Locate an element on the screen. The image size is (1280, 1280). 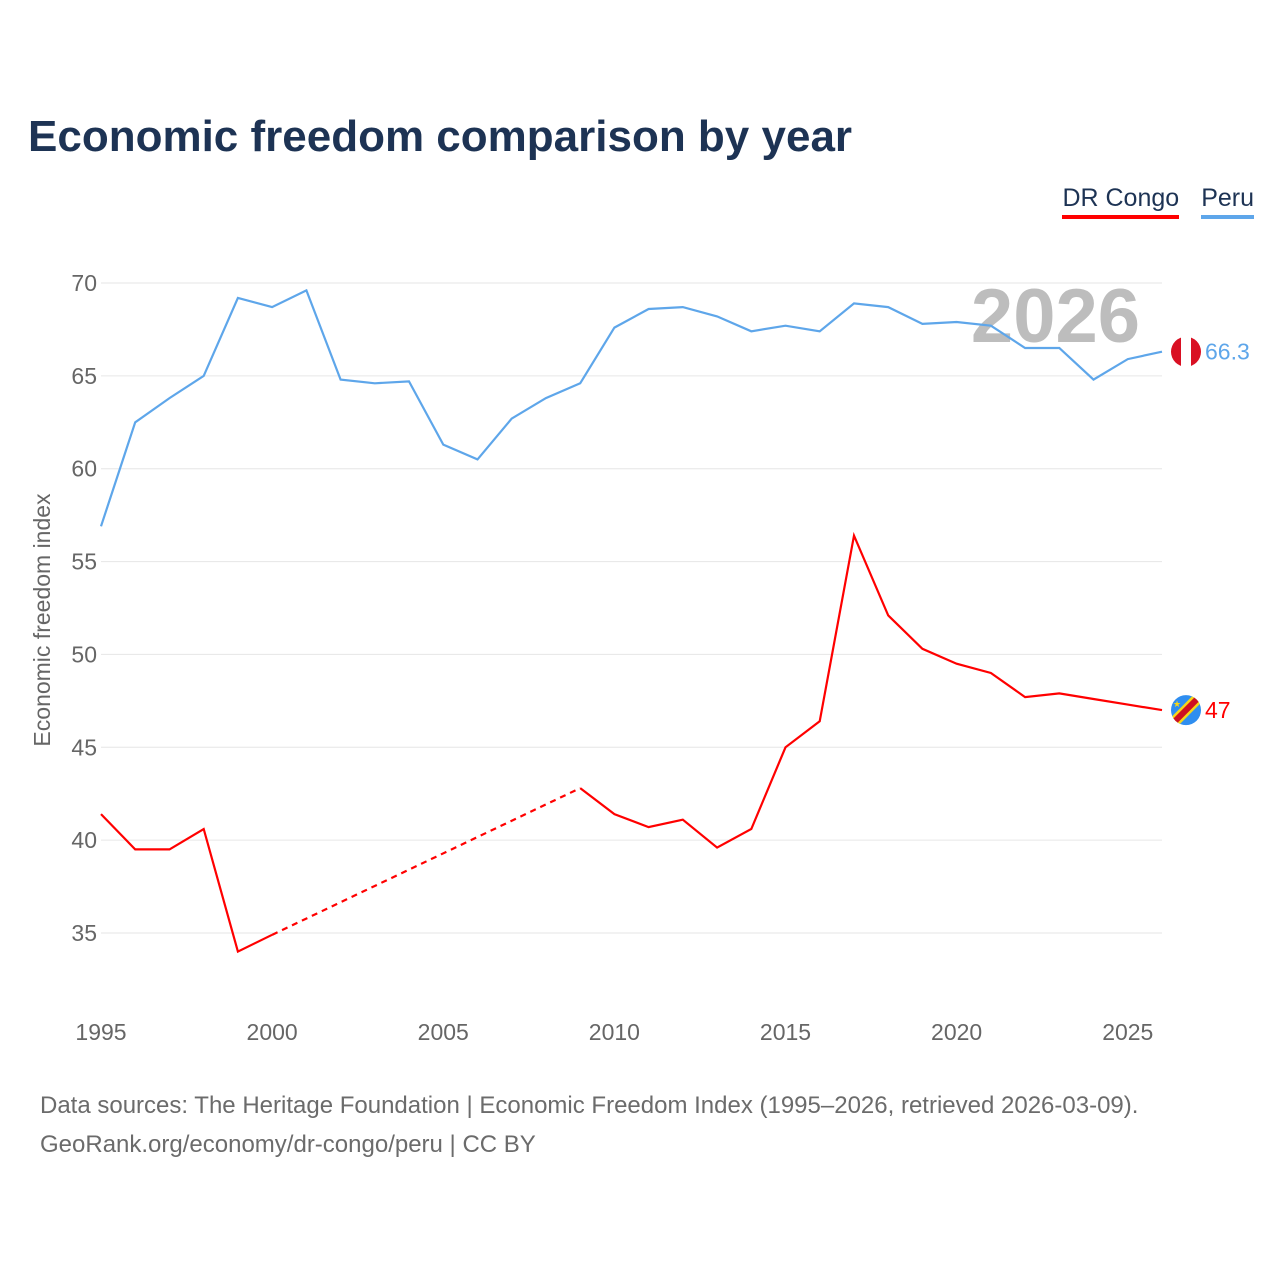
x-tick-label: 2010 is located at coordinates (614, 1032).